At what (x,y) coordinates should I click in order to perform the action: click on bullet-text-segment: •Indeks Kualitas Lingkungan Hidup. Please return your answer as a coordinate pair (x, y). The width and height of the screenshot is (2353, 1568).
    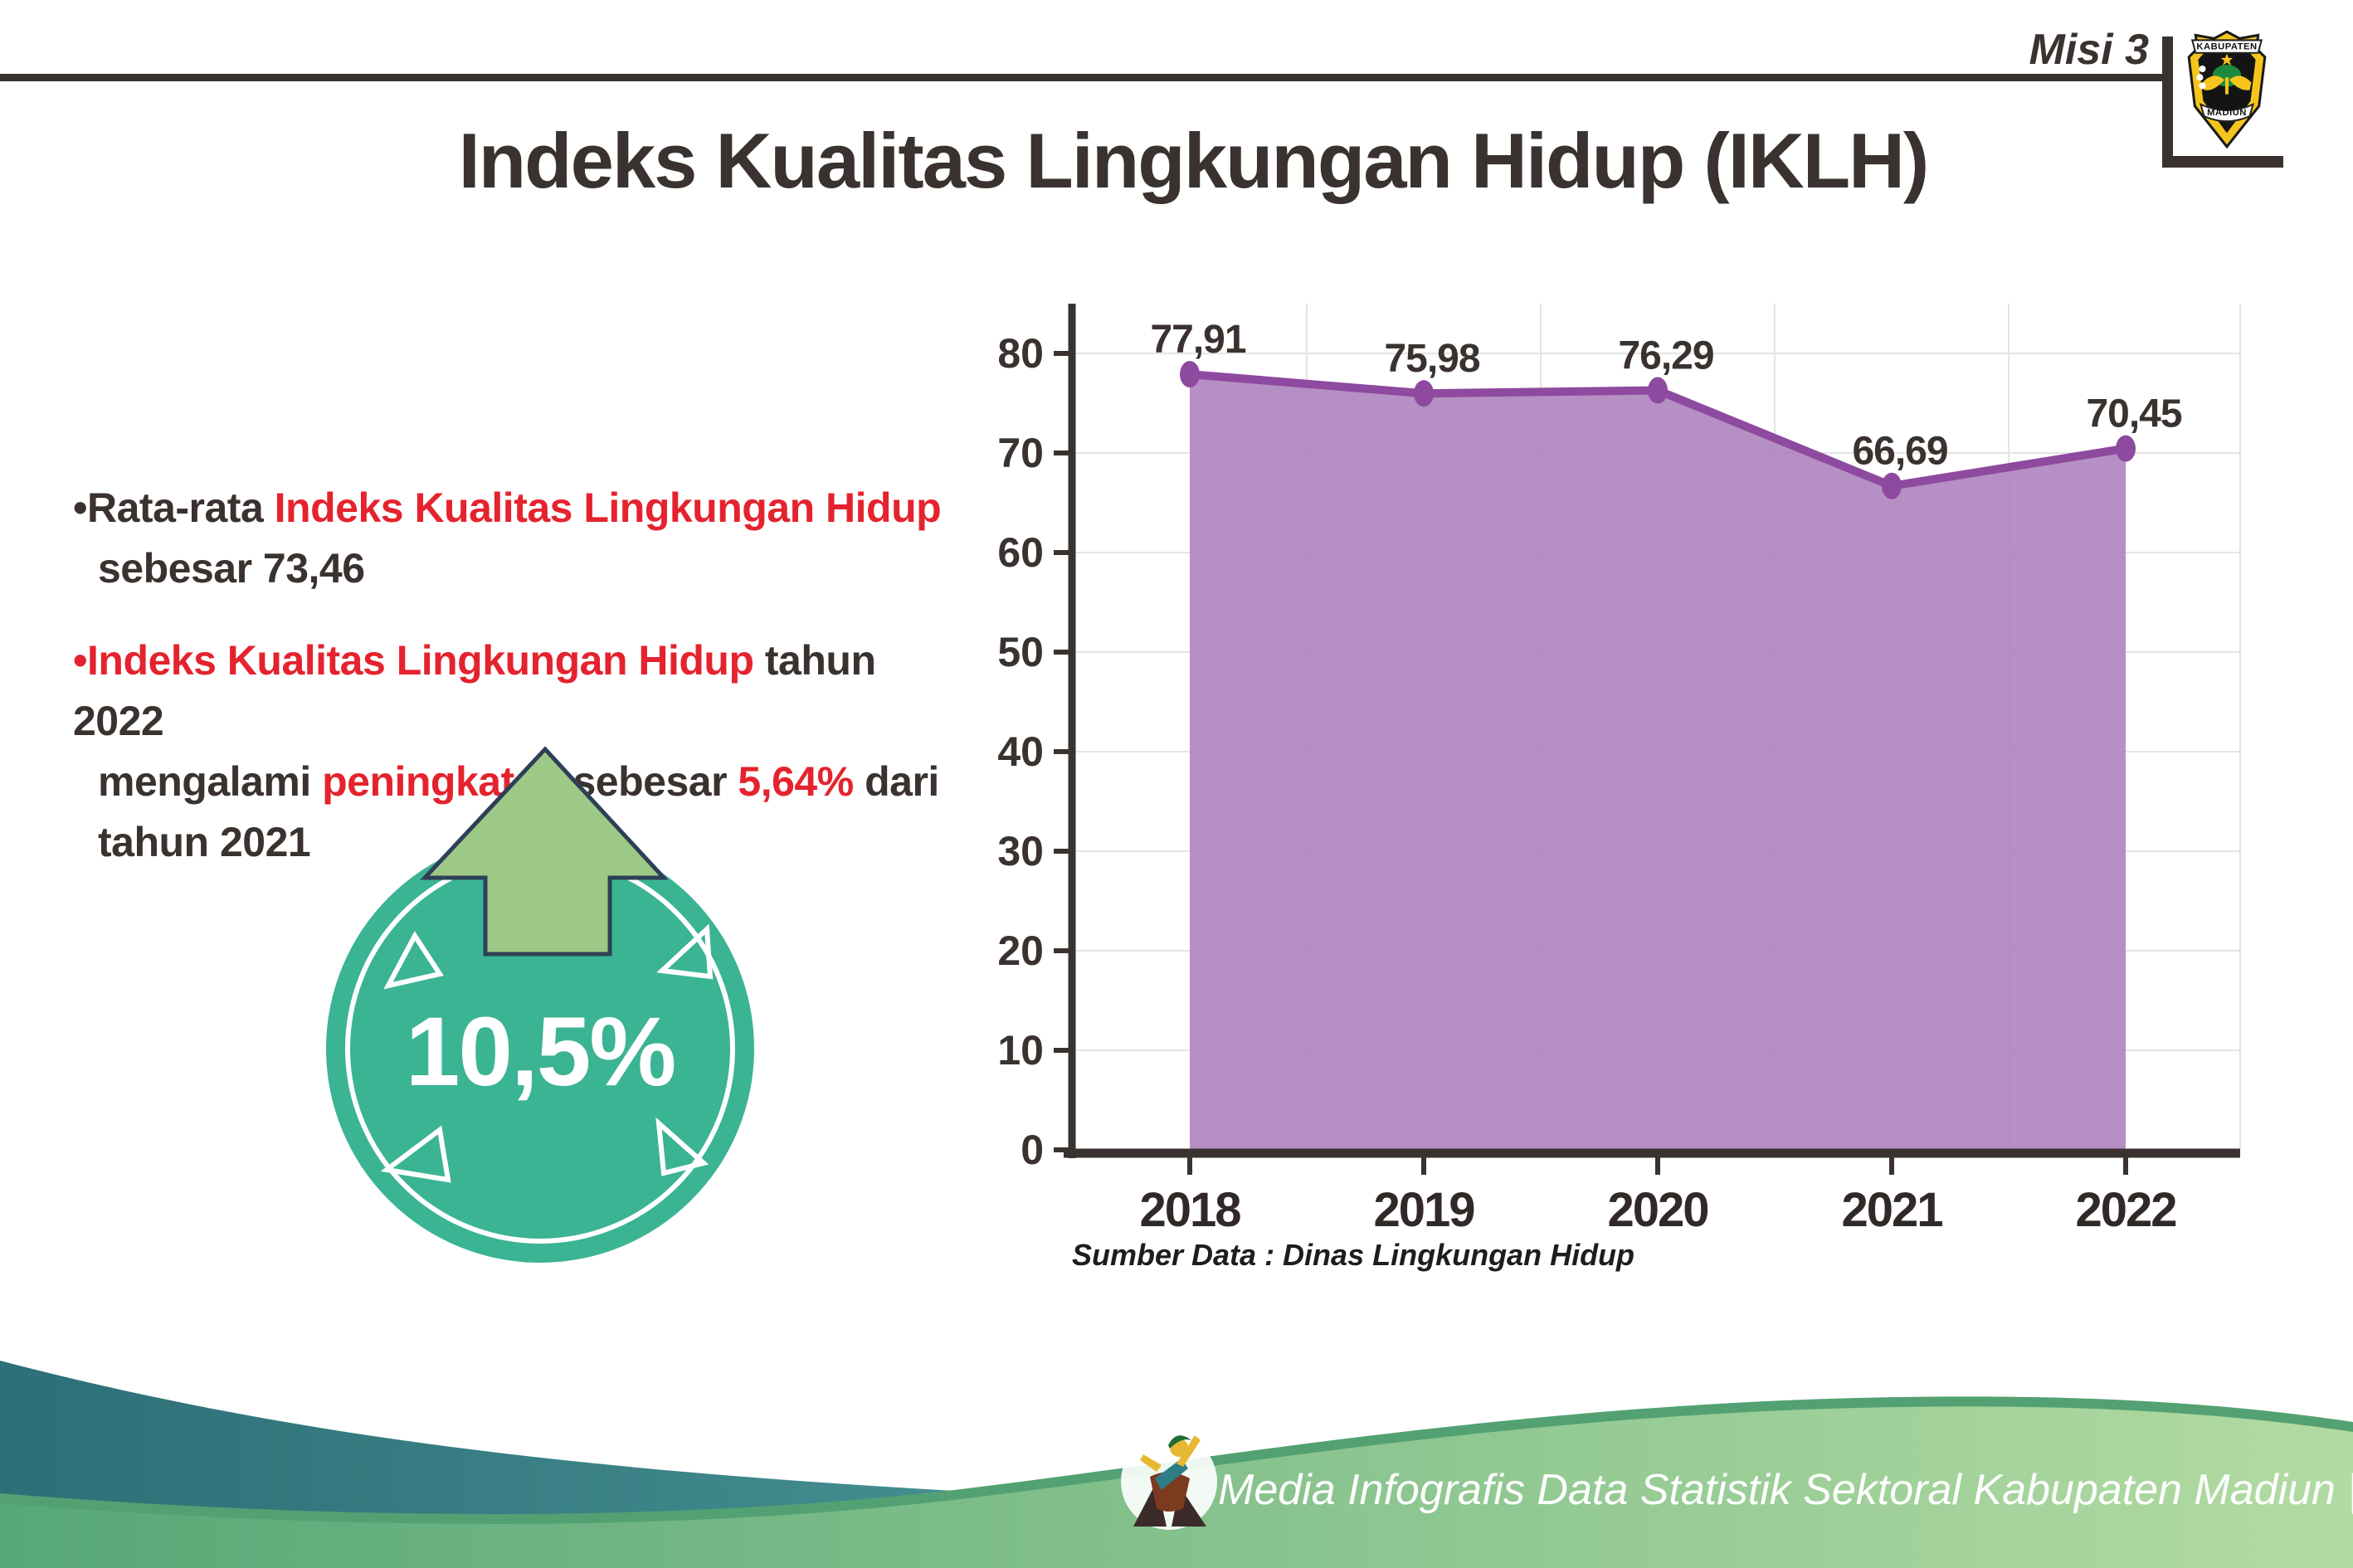
    Looking at the image, I should click on (413, 660).